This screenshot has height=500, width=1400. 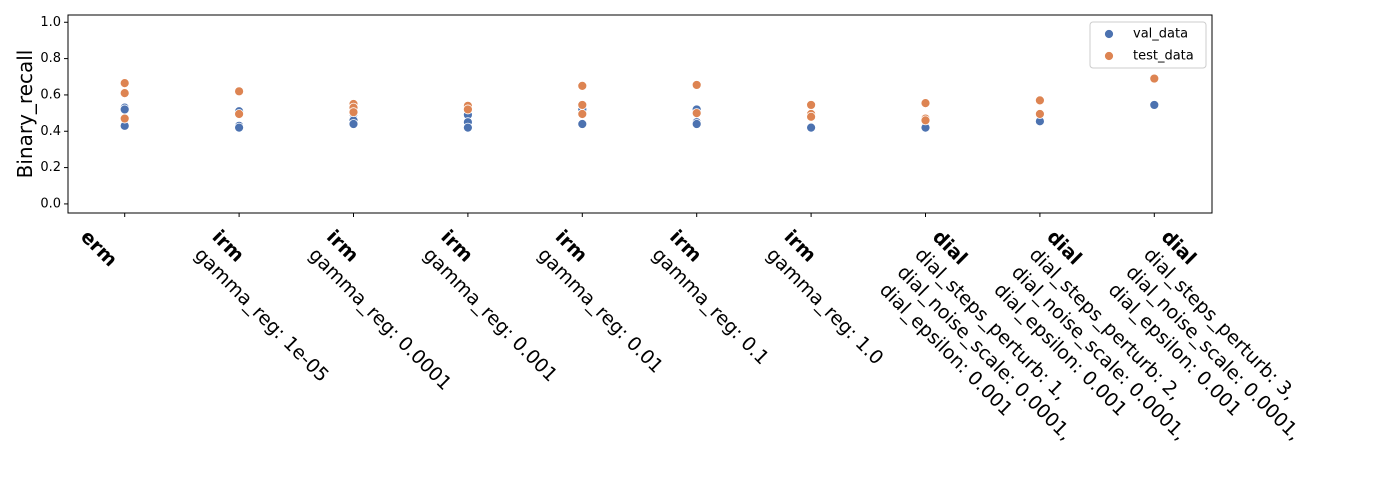 I want to click on x-tick-label-group: erm, so click(x=98, y=248).